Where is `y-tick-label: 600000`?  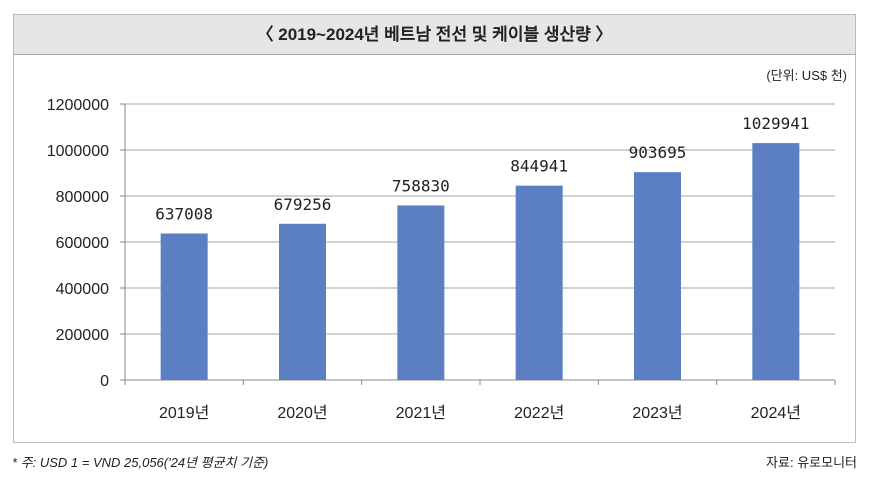 y-tick-label: 600000 is located at coordinates (82, 243).